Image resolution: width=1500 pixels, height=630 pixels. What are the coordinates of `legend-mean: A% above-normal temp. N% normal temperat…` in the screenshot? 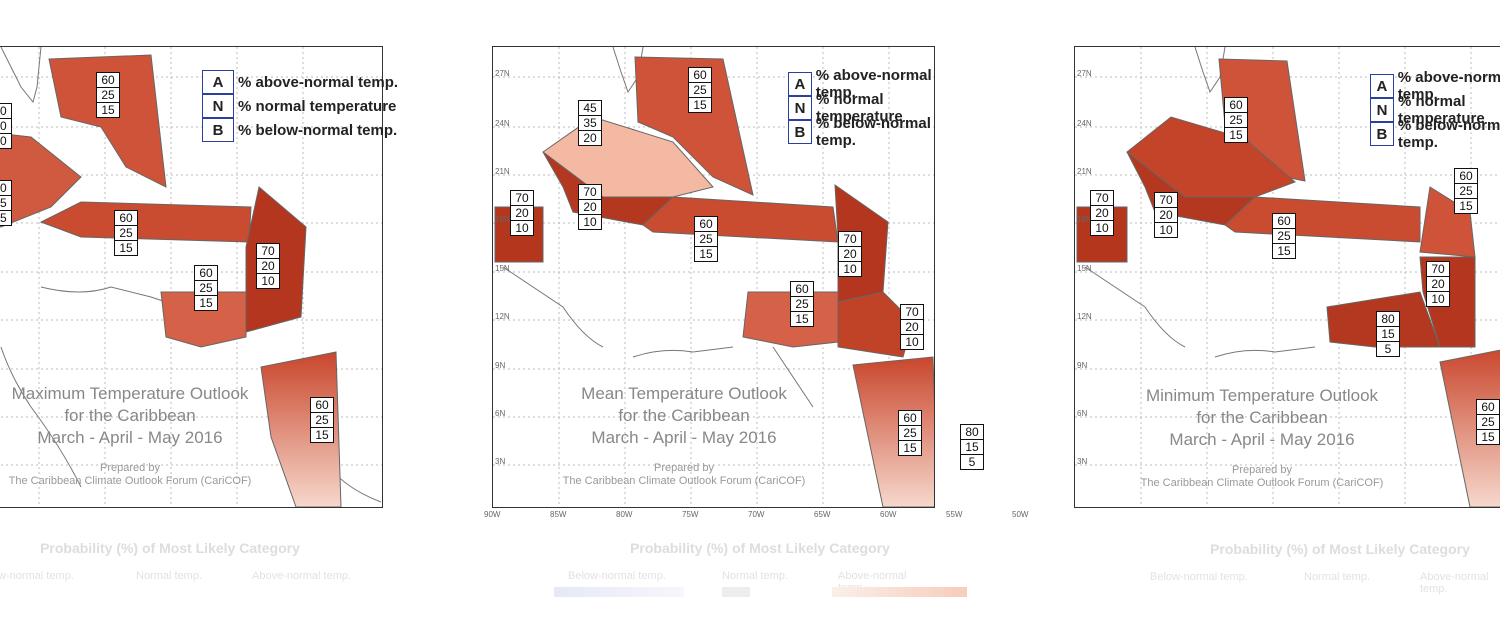 It's located at (860, 108).